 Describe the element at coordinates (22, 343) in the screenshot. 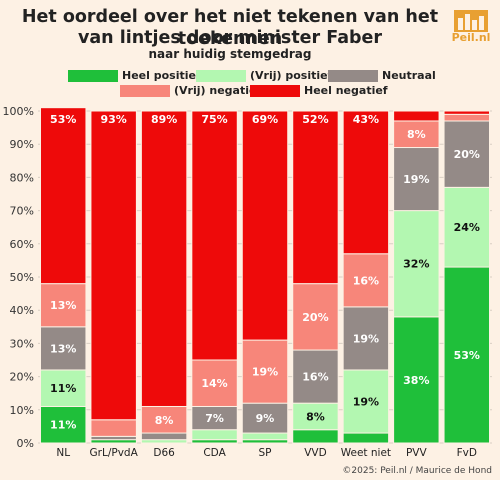

I see `y-tick-label: 30%` at that location.